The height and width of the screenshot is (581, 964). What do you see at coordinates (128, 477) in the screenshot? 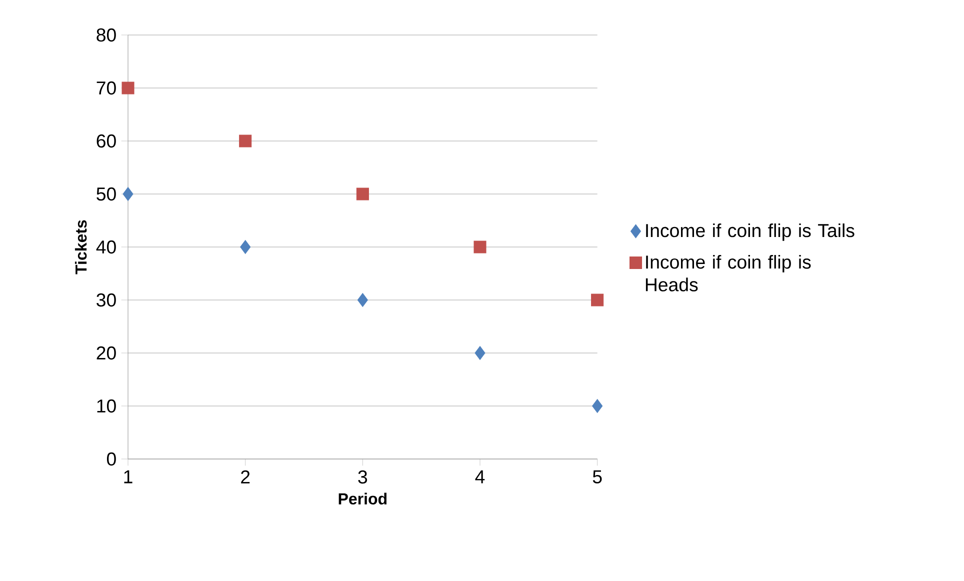
I see `x-tick-label: 1` at bounding box center [128, 477].